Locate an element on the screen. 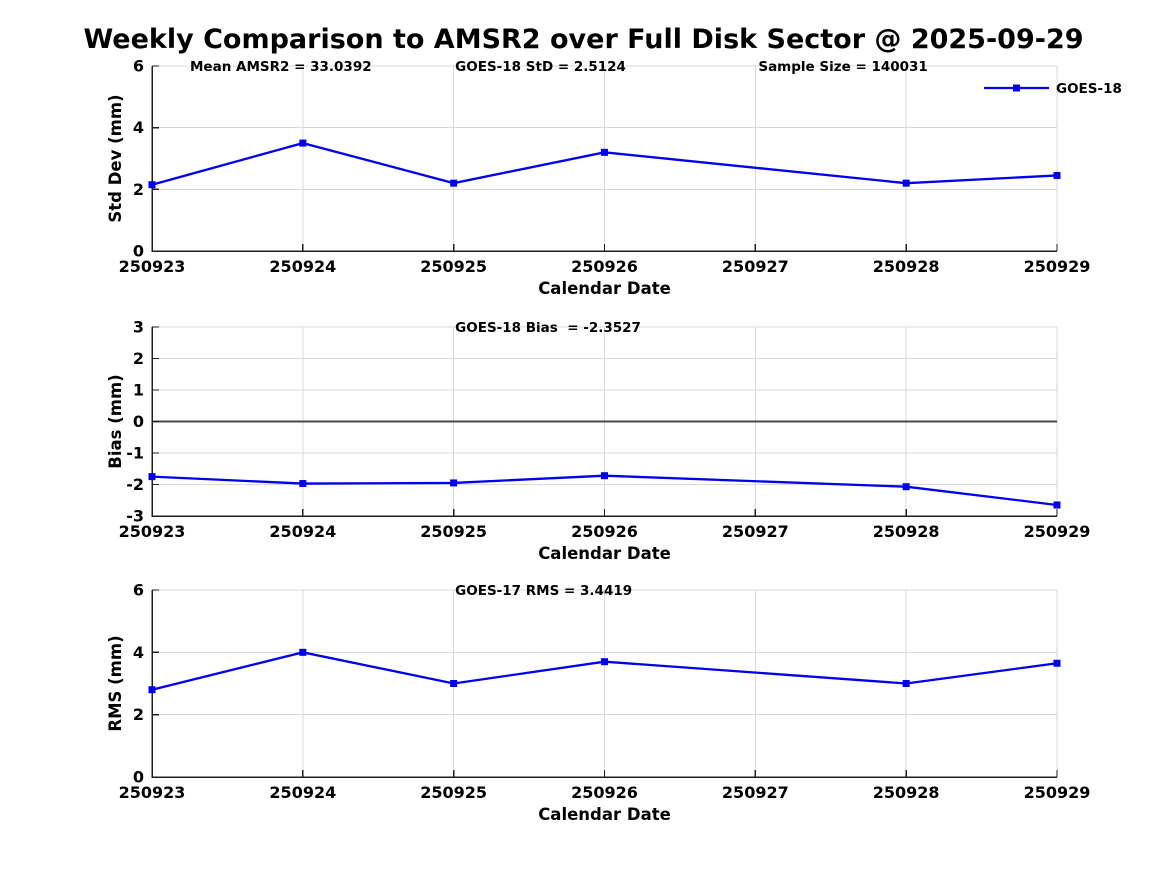 The height and width of the screenshot is (875, 1167). legend: GOES-18 is located at coordinates (1053, 89).